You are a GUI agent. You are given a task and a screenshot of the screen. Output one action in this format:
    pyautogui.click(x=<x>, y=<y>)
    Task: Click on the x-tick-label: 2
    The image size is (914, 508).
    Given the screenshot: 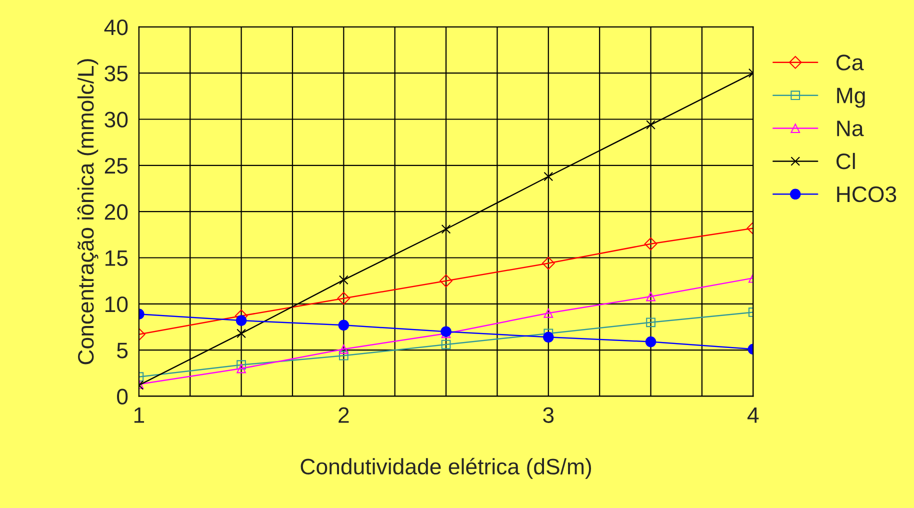 What is the action you would take?
    pyautogui.click(x=343, y=415)
    